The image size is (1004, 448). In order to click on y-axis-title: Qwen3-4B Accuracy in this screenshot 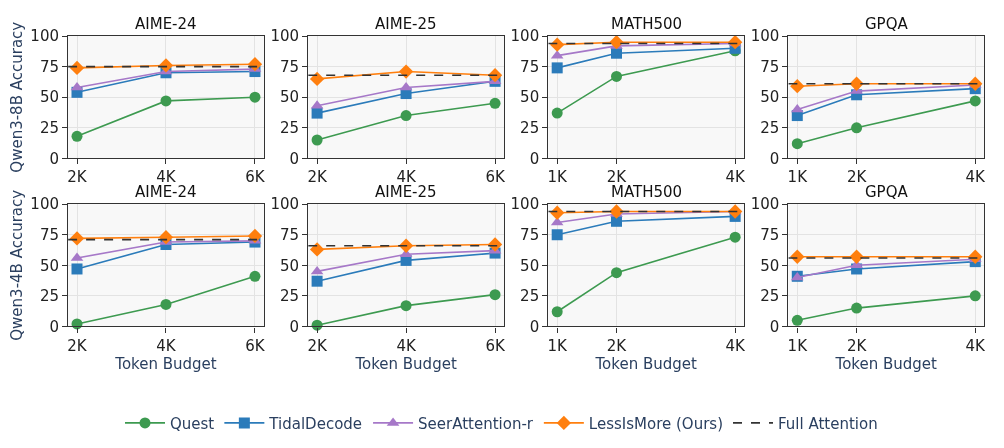, I will do `click(16, 265)`.